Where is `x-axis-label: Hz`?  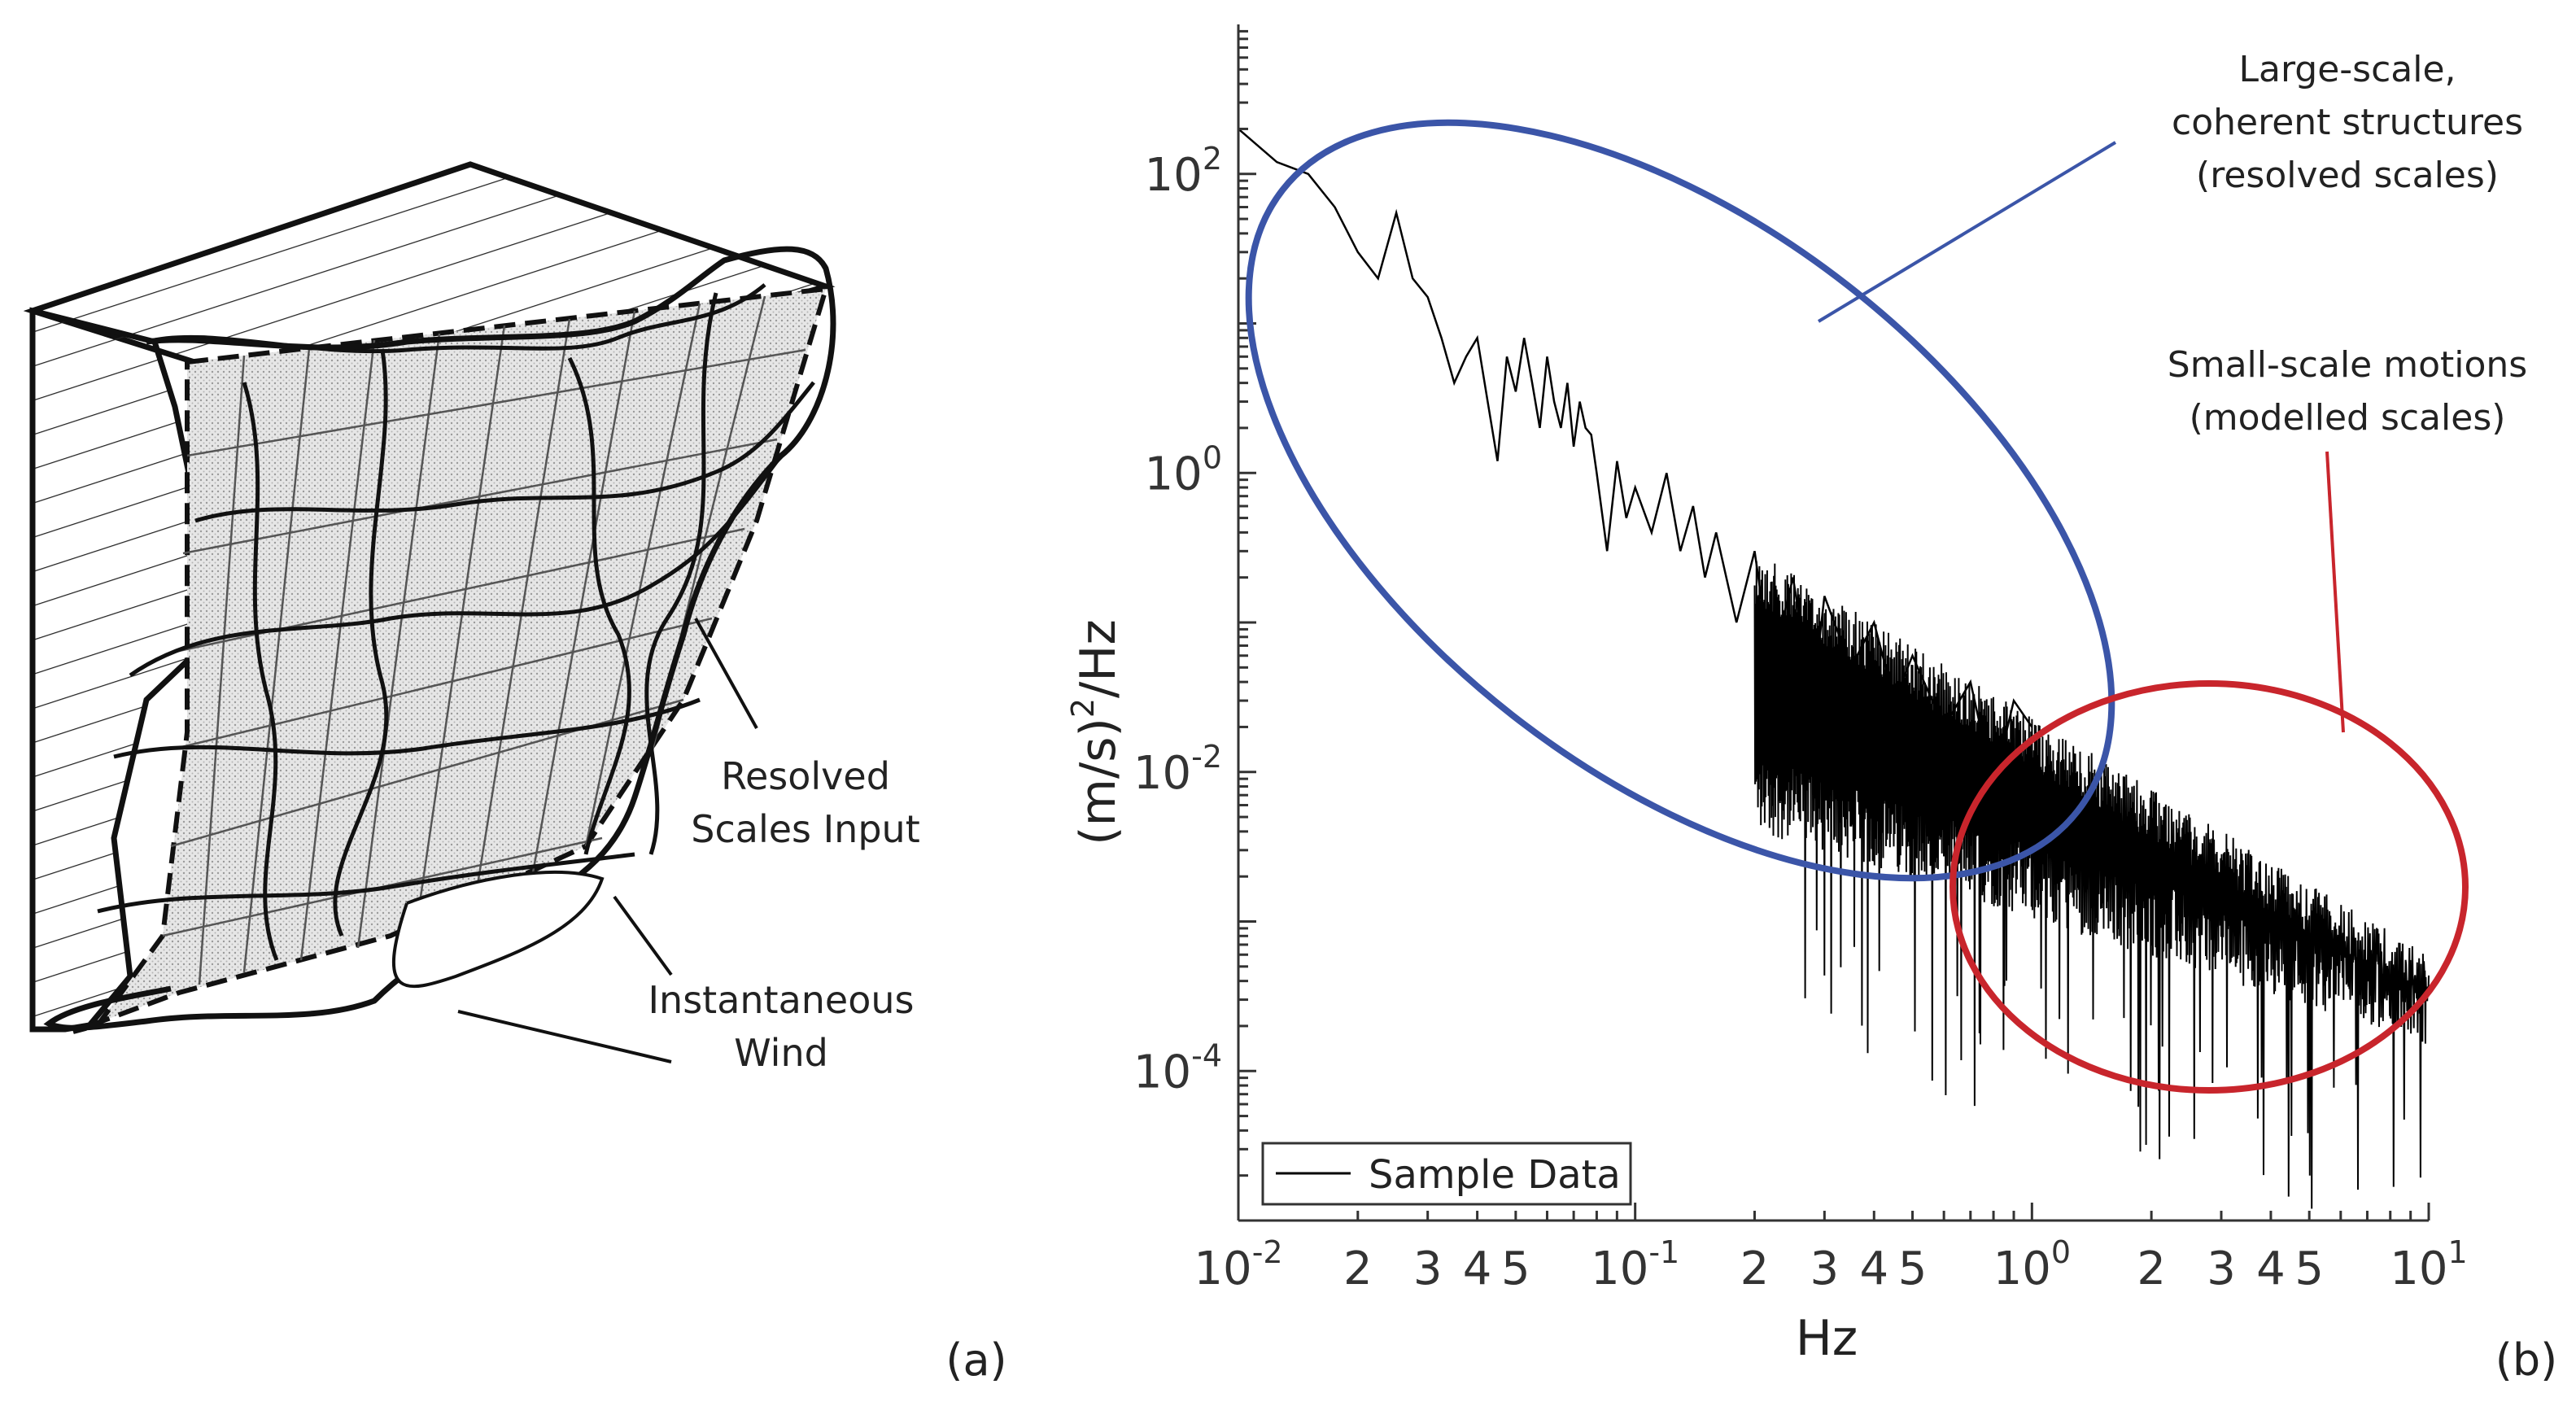
x-axis-label: Hz is located at coordinates (1827, 1338).